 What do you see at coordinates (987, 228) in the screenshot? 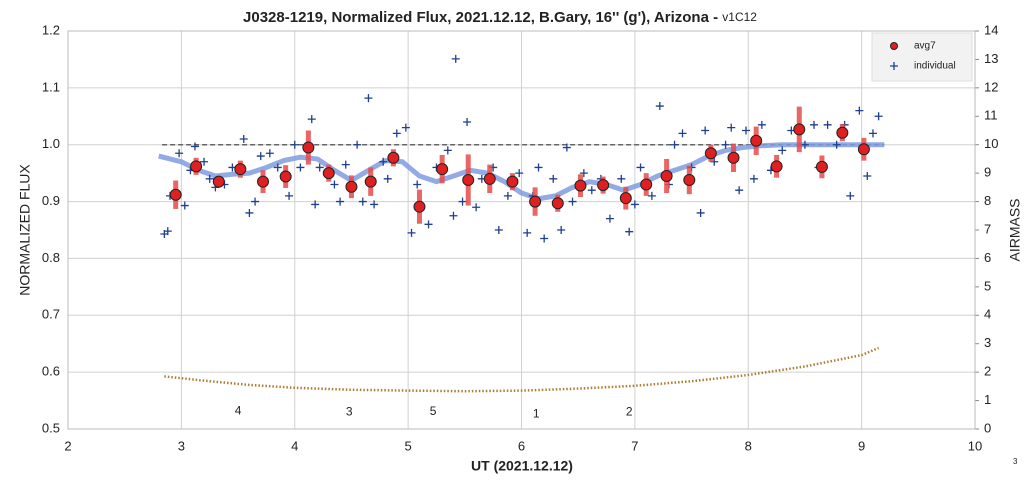
I see `y2-tick-label: 7` at bounding box center [987, 228].